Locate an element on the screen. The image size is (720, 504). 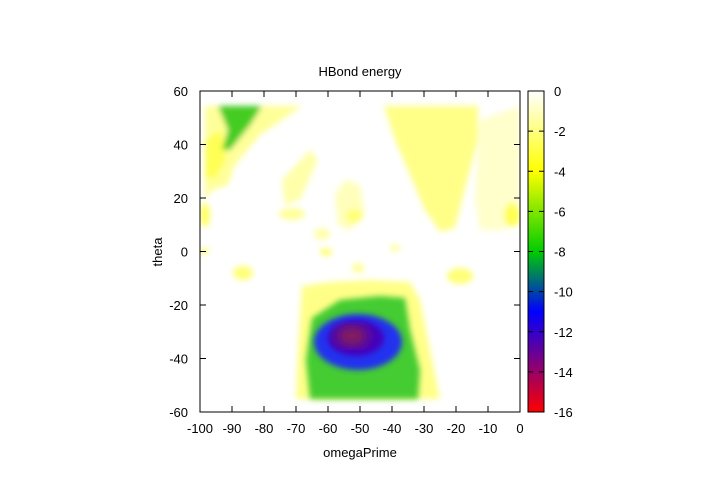
y-tick-label: -40 is located at coordinates (178, 359).